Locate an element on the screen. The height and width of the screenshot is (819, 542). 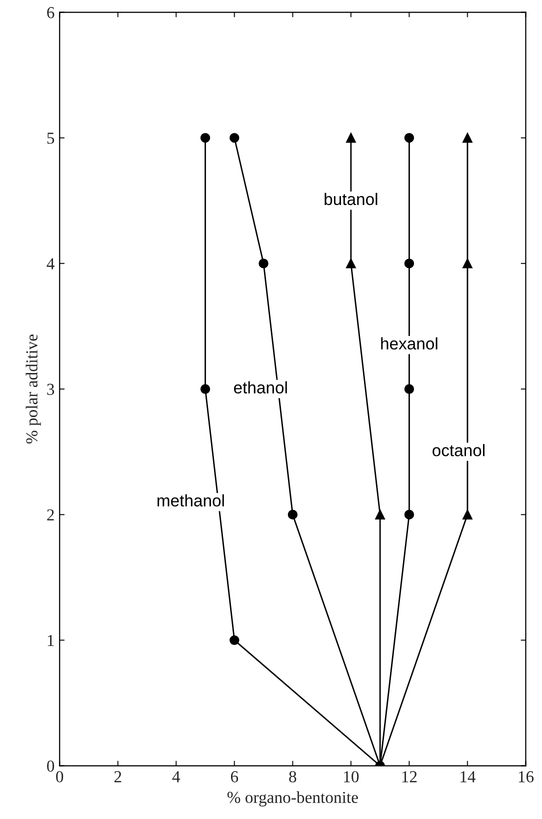
x-tick-label: 0 is located at coordinates (60, 776).